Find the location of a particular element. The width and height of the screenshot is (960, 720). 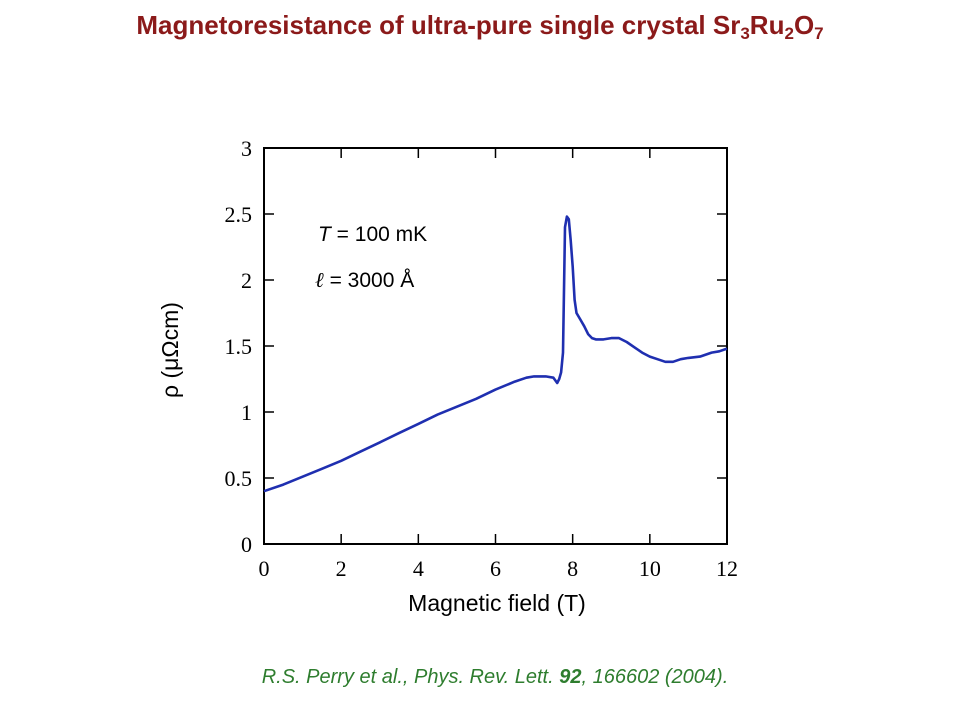

title-text-o: O is located at coordinates (804, 25).